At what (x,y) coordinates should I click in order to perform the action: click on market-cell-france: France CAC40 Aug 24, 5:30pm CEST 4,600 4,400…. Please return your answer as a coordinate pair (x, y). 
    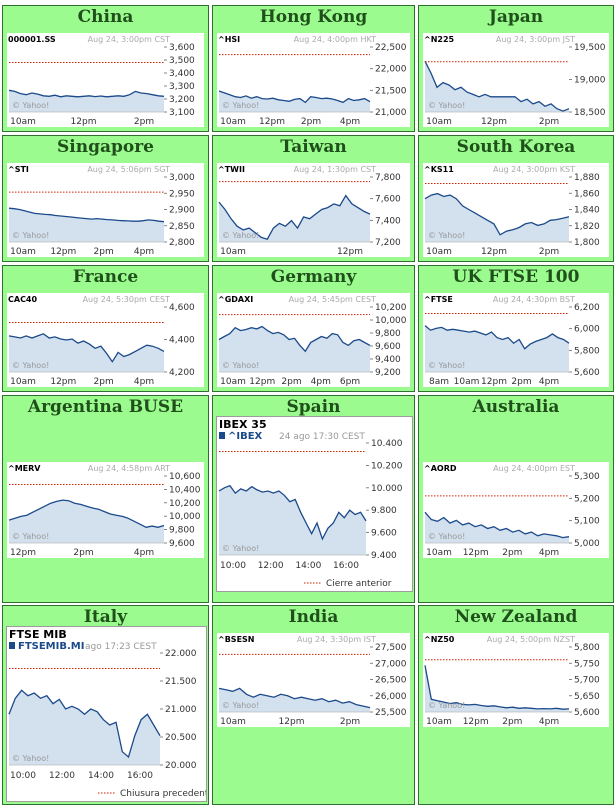
    Looking at the image, I should click on (105, 328).